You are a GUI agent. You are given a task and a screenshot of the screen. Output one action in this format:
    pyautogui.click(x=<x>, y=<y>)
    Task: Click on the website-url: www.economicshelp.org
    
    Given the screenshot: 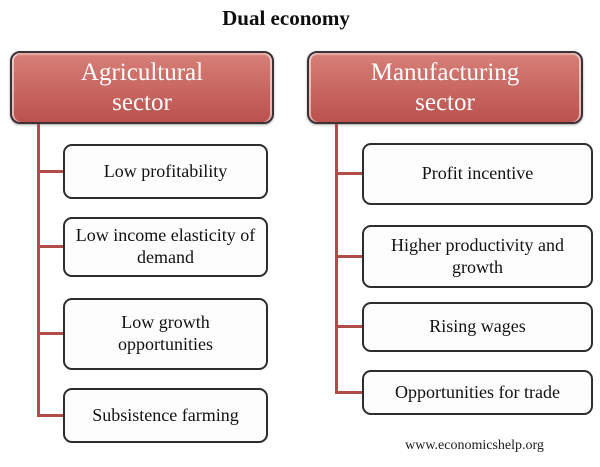 What is the action you would take?
    pyautogui.click(x=474, y=445)
    